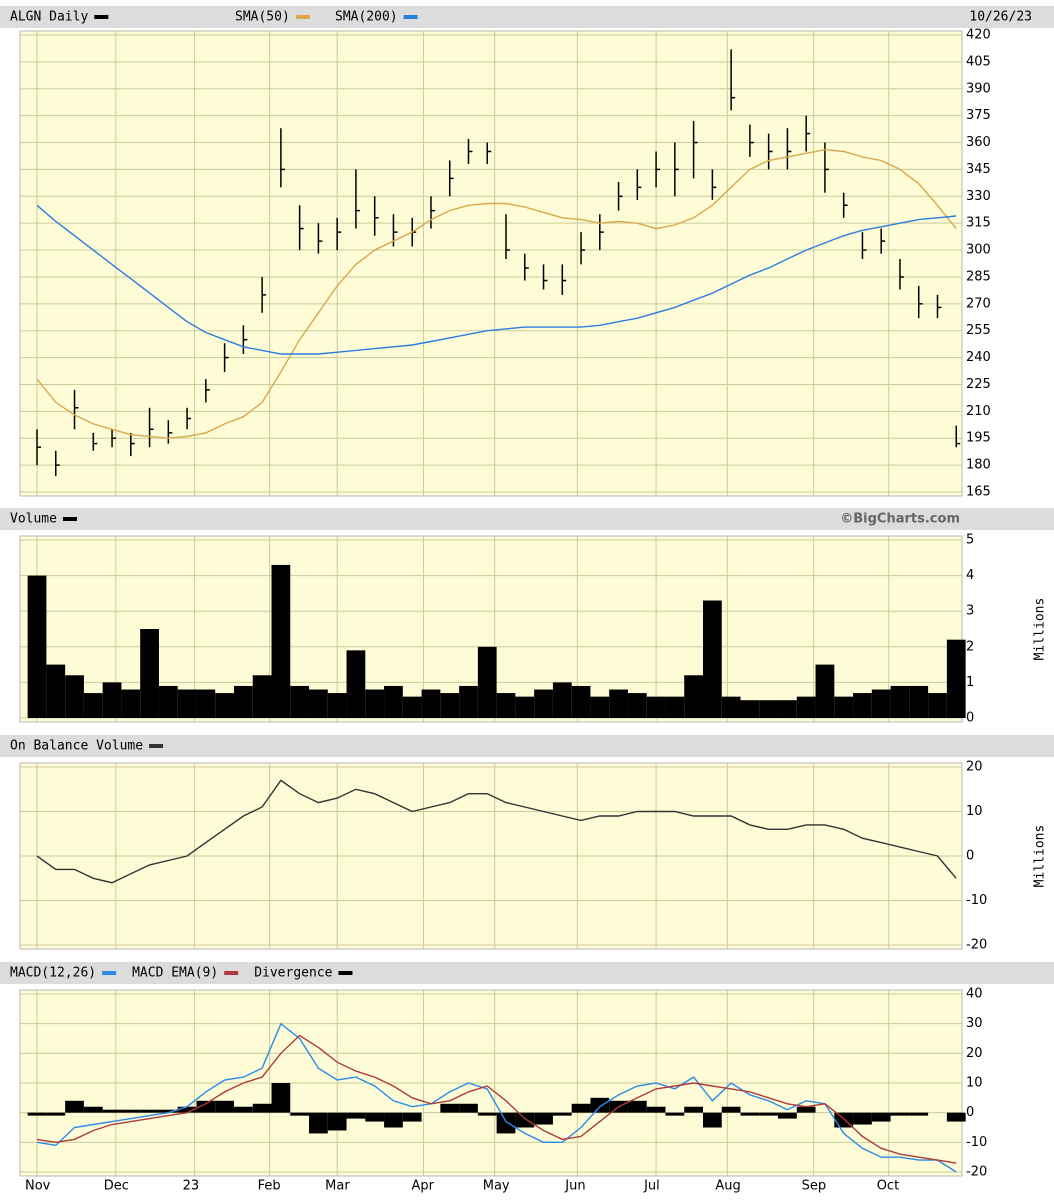 This screenshot has width=1054, height=1200. Describe the element at coordinates (33, 519) in the screenshot. I see `legend-label: Volume` at that location.